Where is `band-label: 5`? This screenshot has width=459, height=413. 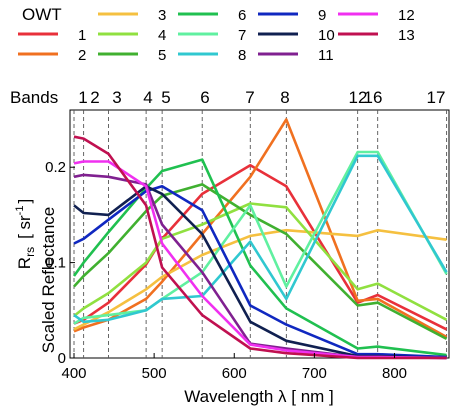
band-label: 5 is located at coordinates (165, 97).